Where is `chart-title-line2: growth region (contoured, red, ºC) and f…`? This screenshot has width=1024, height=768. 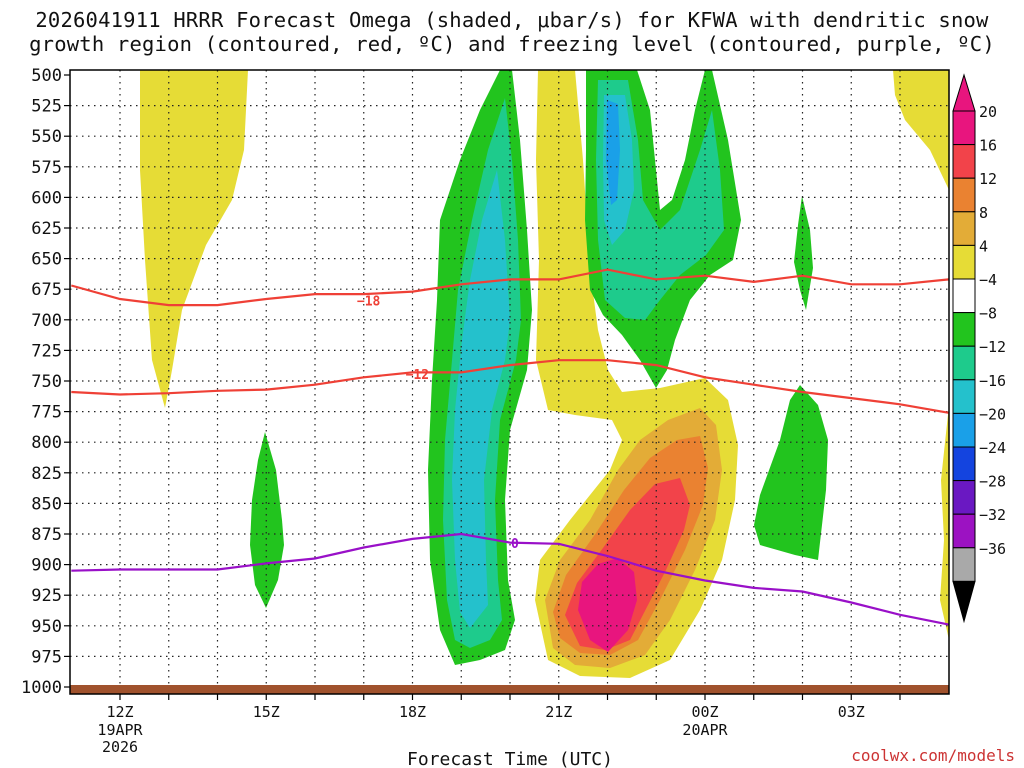 chart-title-line2: growth region (contoured, red, ºC) and f… is located at coordinates (512, 44).